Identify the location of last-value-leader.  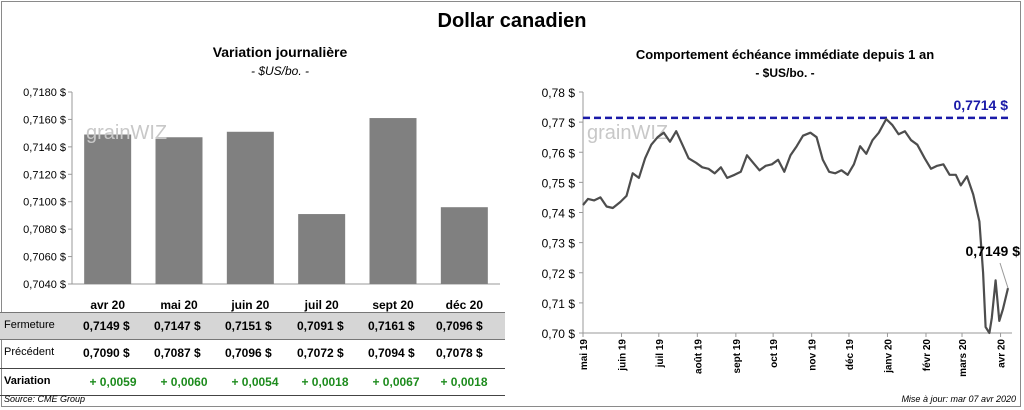
(1004, 275).